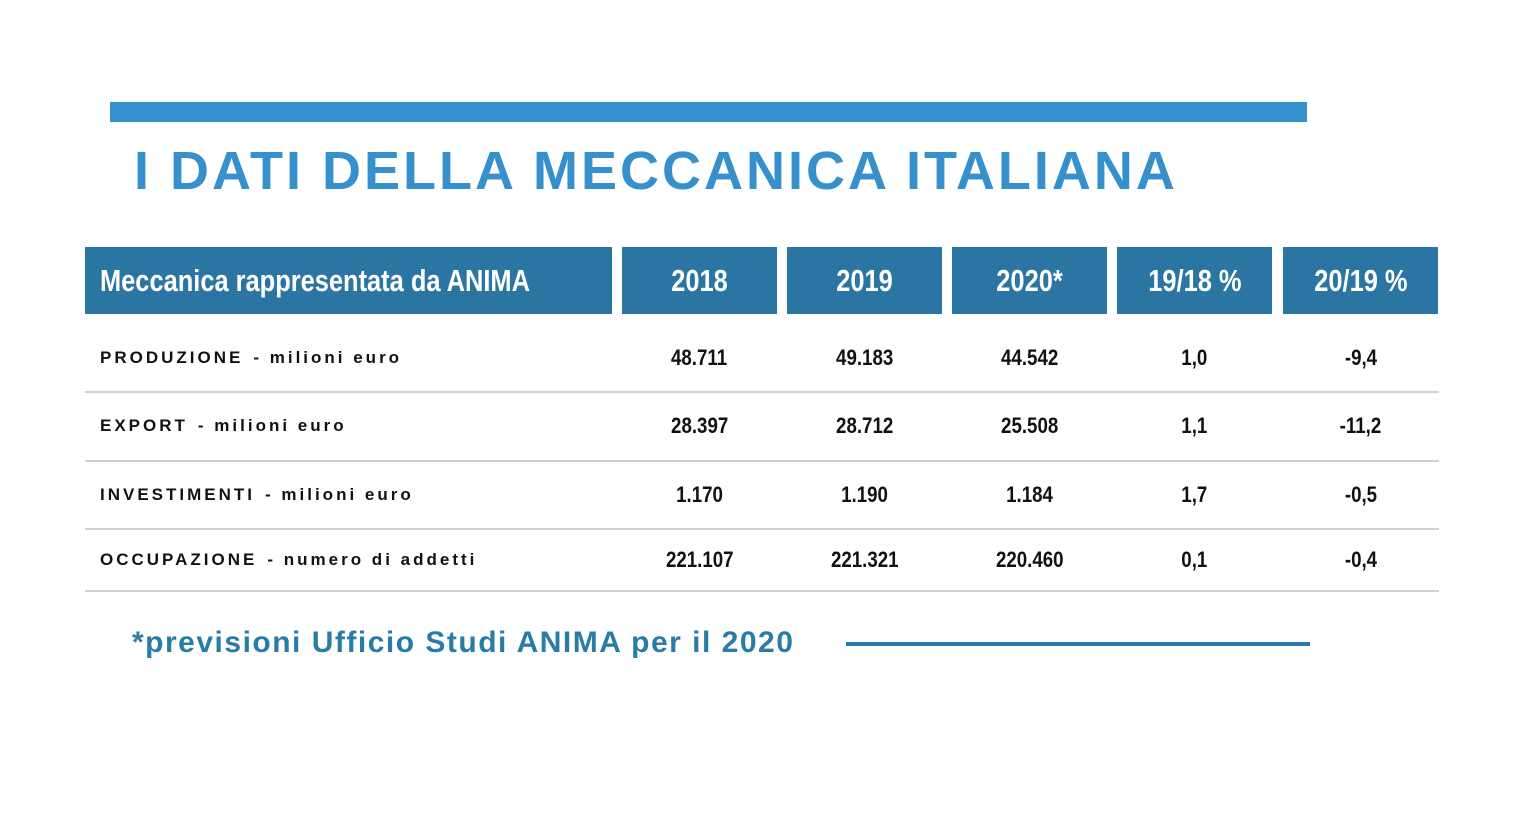  I want to click on header-text: 2020*, so click(1029, 280).